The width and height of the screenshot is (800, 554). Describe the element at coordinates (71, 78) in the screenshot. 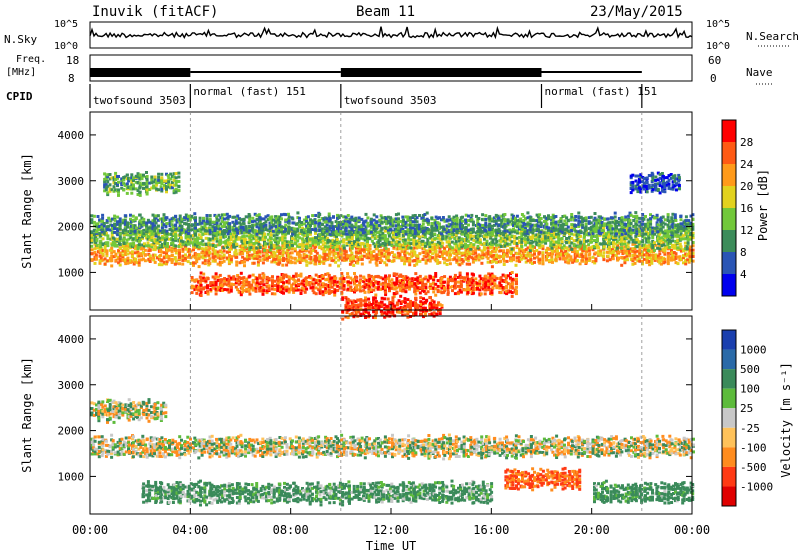

I see `freq-tick-bottom: 8` at that location.